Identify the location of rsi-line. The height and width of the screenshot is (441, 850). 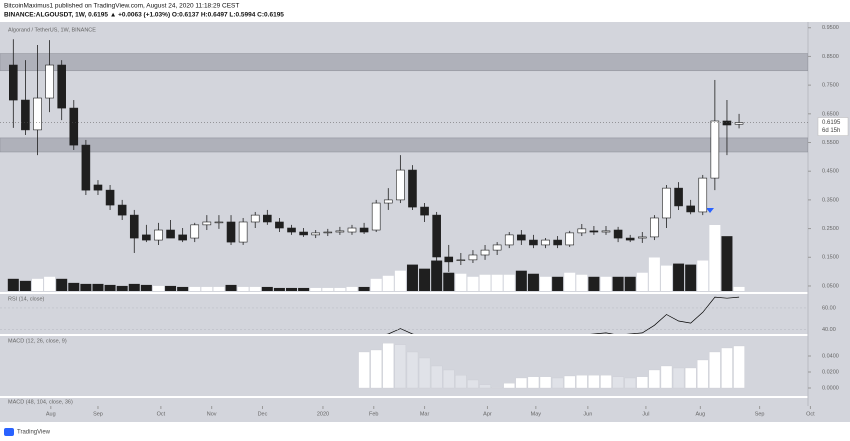
(563, 315).